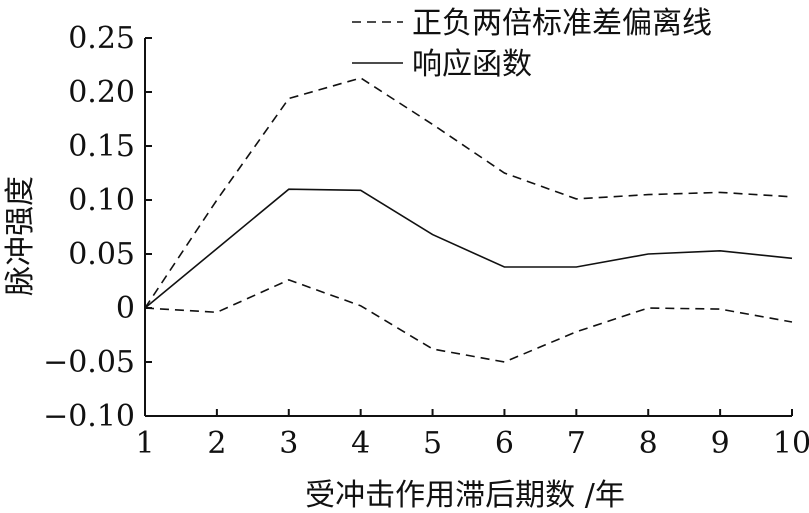  I want to click on y-tick-label: 0.15, so click(101, 146).